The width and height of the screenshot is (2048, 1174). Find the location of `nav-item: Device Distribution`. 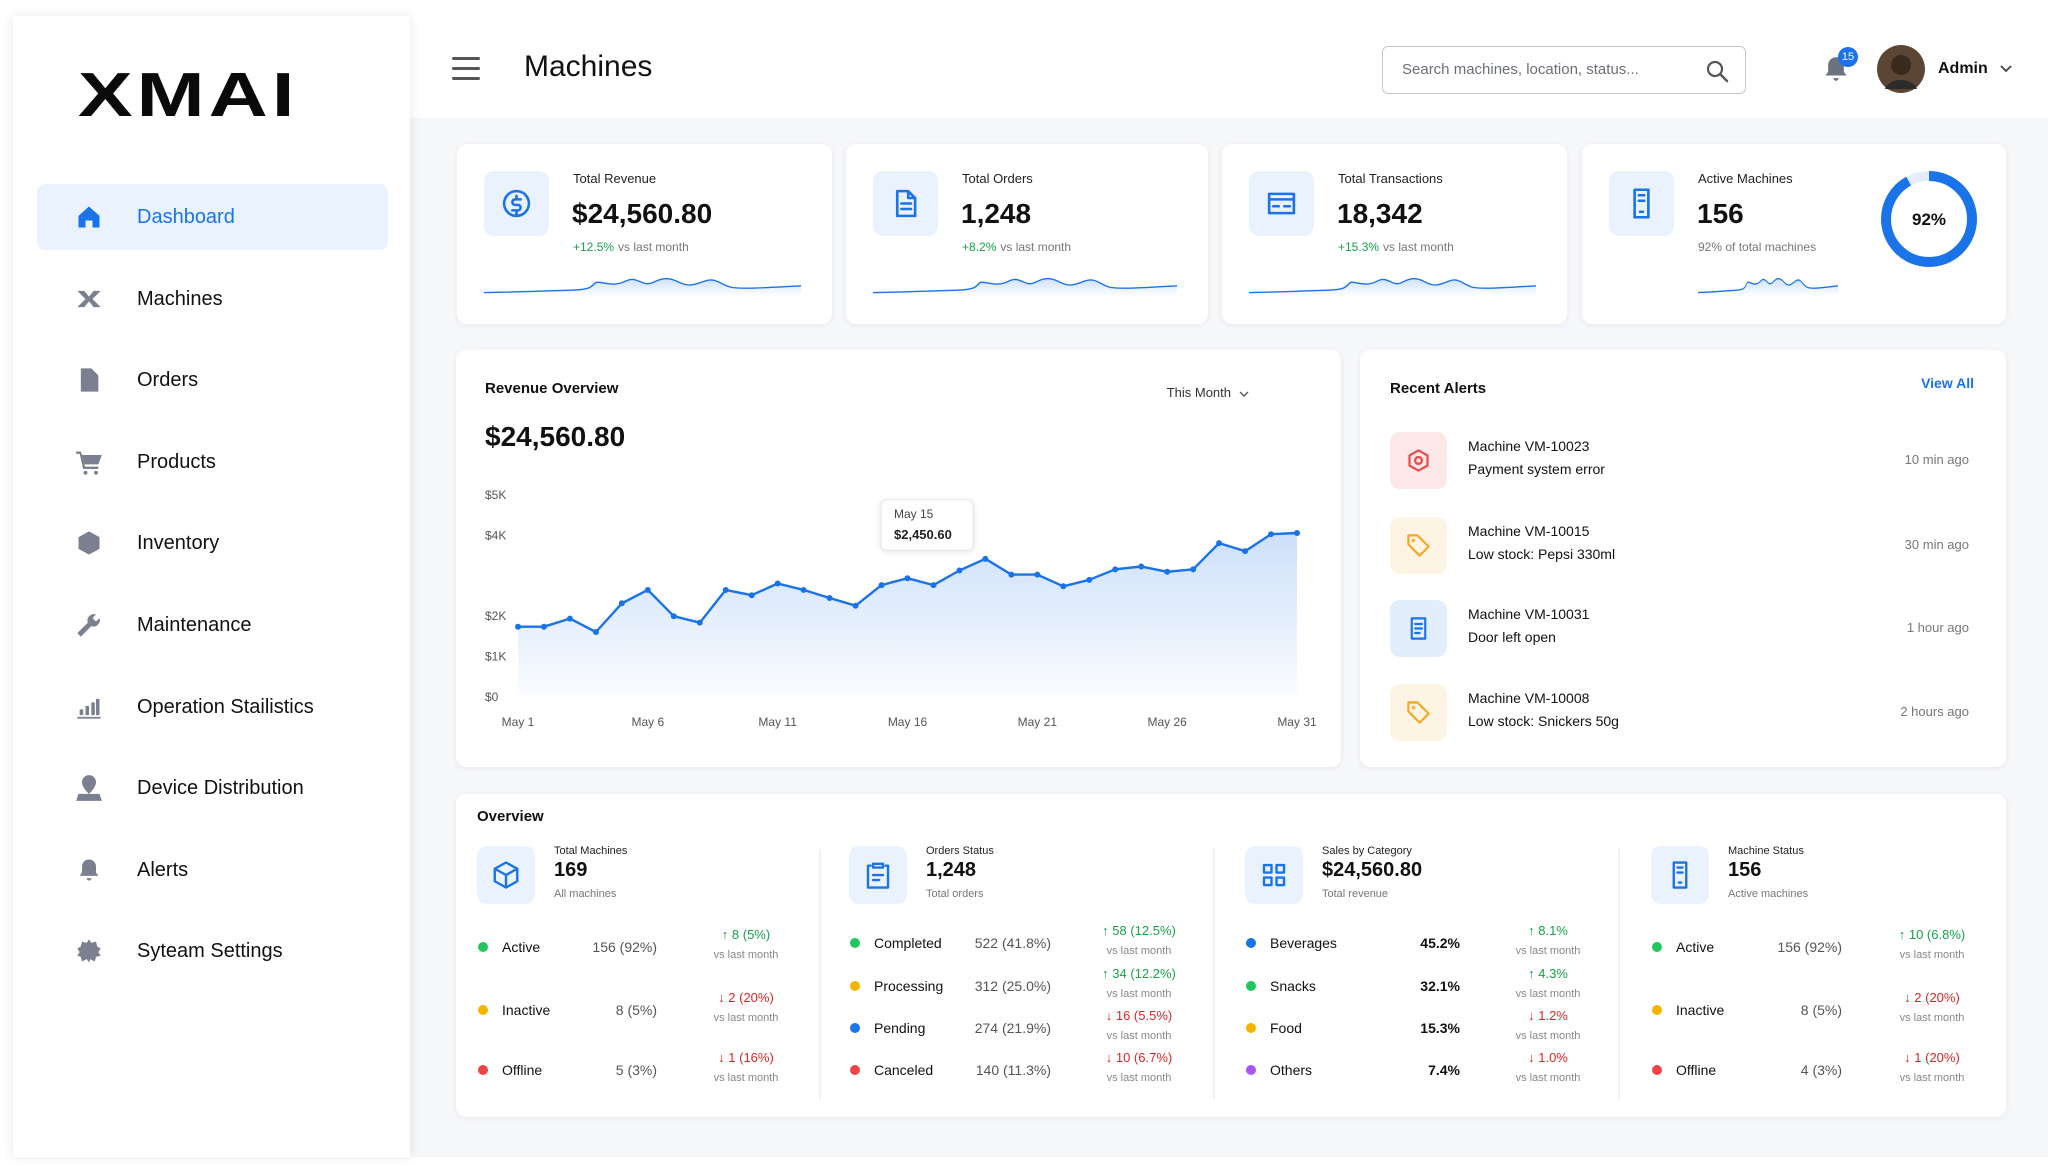

nav-item: Device Distribution is located at coordinates (212, 788).